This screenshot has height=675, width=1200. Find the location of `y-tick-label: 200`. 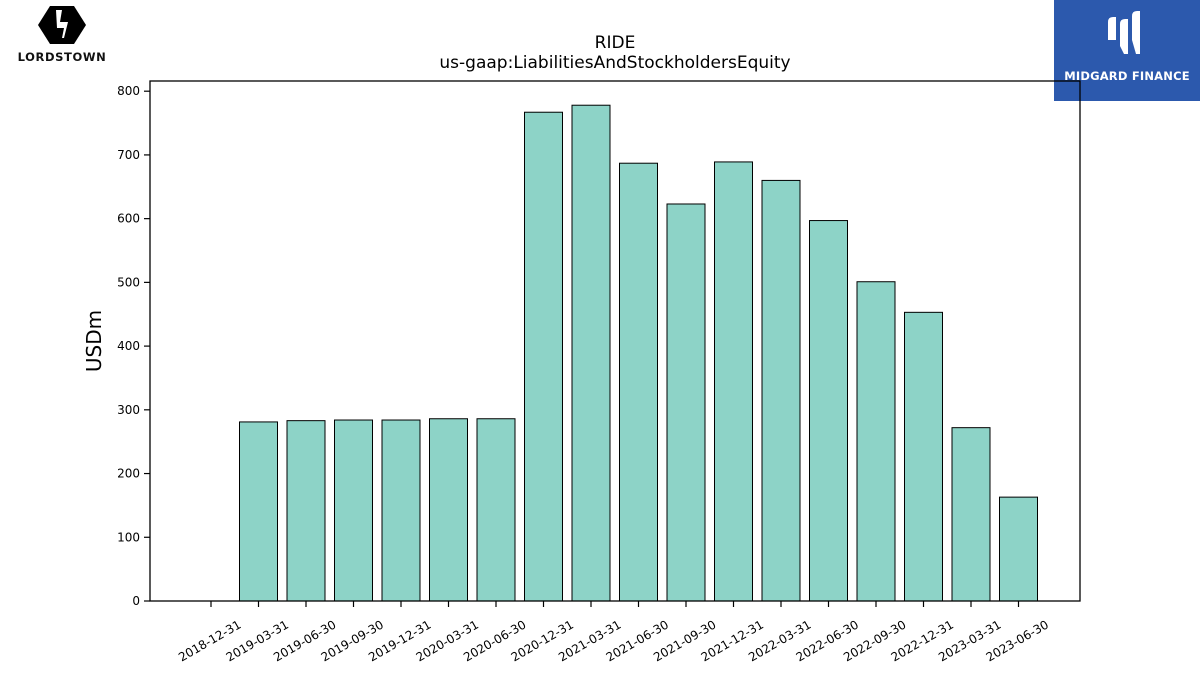

y-tick-label: 200 is located at coordinates (128, 474).